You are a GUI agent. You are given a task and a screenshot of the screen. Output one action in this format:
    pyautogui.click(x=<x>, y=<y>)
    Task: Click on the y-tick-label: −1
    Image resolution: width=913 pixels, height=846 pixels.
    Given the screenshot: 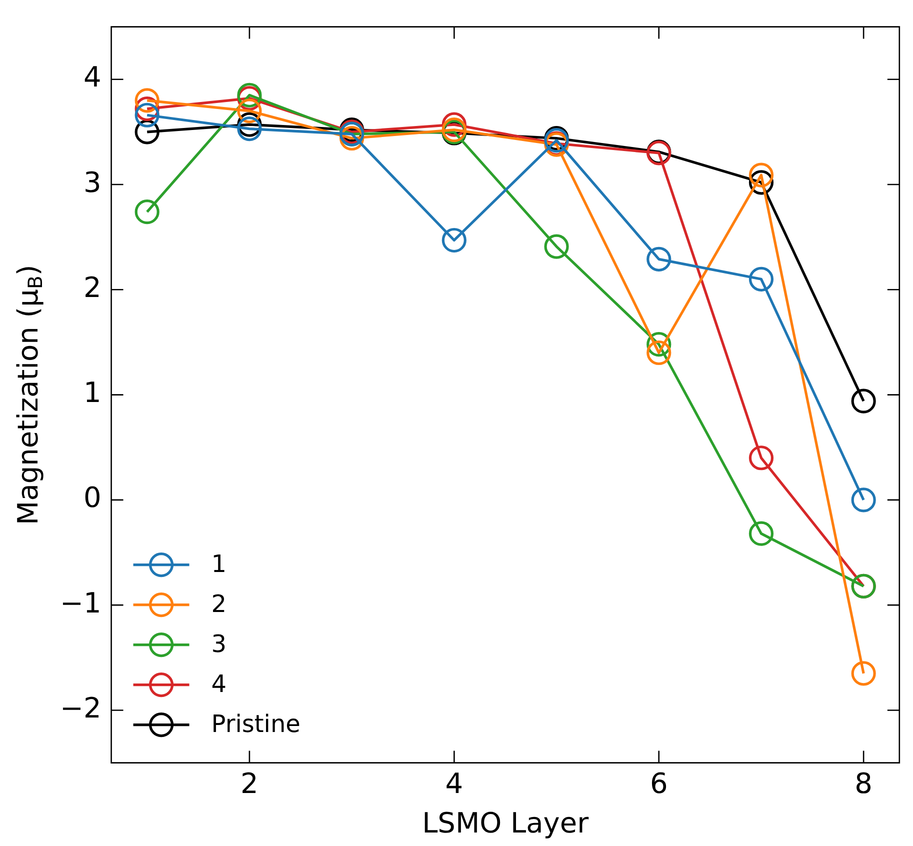 What is the action you would take?
    pyautogui.click(x=81, y=603)
    